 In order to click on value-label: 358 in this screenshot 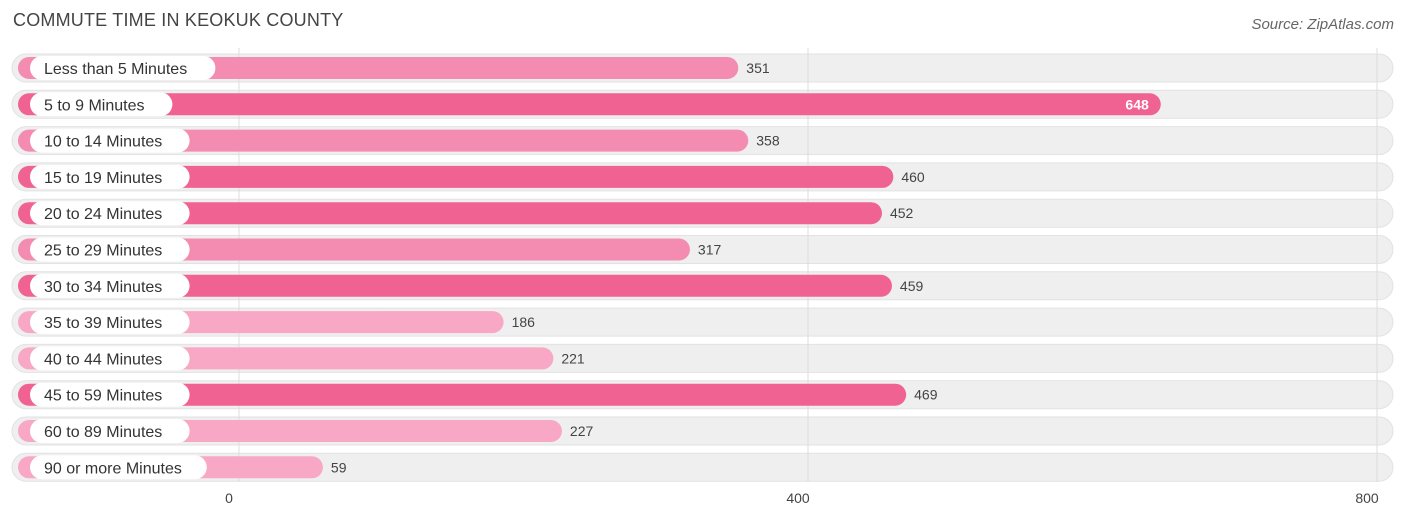, I will do `click(768, 141)`.